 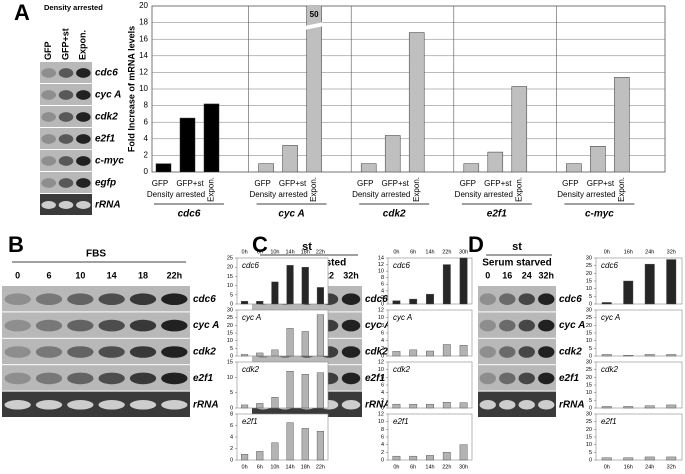 What do you see at coordinates (382, 453) in the screenshot?
I see `y-tick-label: 2` at bounding box center [382, 453].